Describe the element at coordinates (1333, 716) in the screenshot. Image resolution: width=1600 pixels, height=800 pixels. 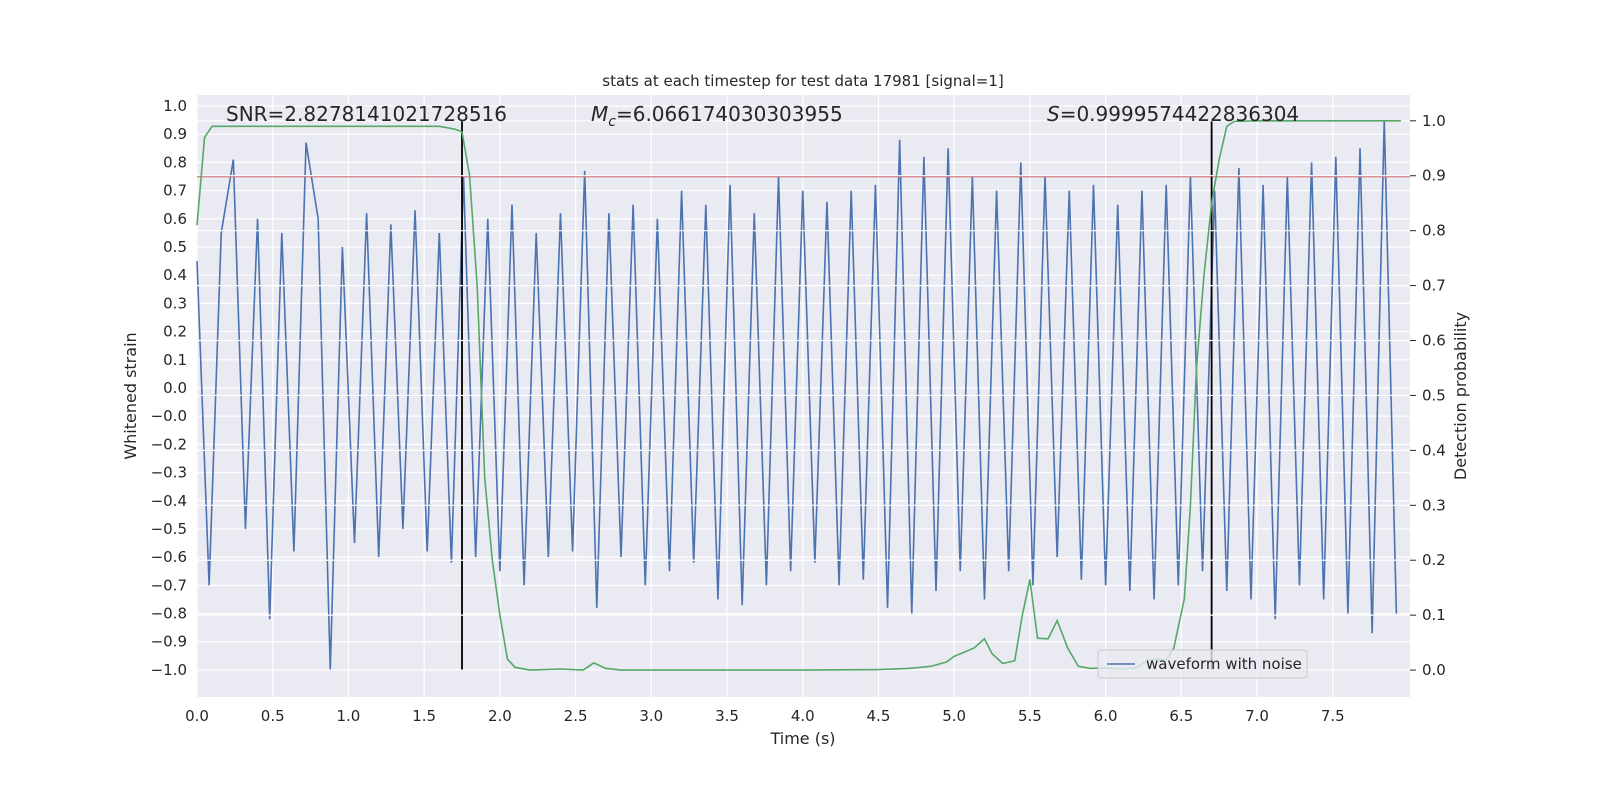
I see `x-tick-label: 7.5` at that location.